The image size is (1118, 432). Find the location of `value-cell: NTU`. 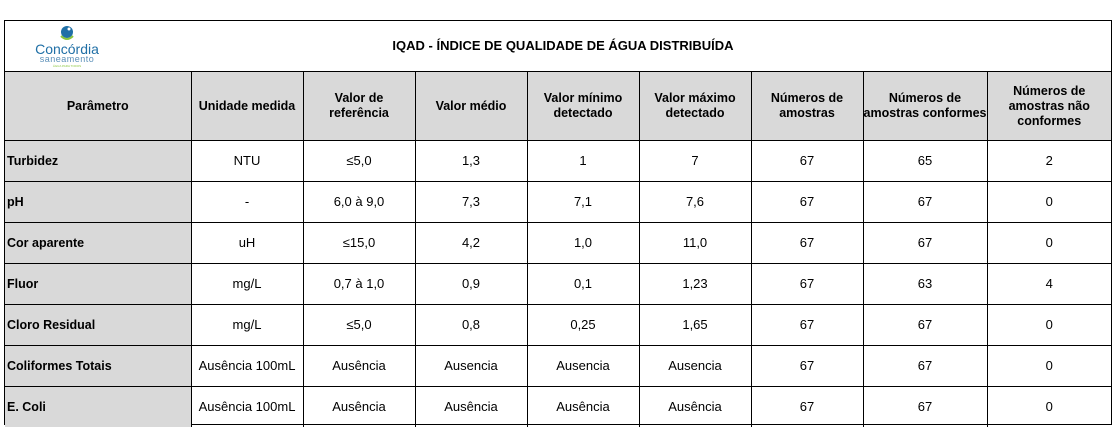

value-cell: NTU is located at coordinates (247, 161).